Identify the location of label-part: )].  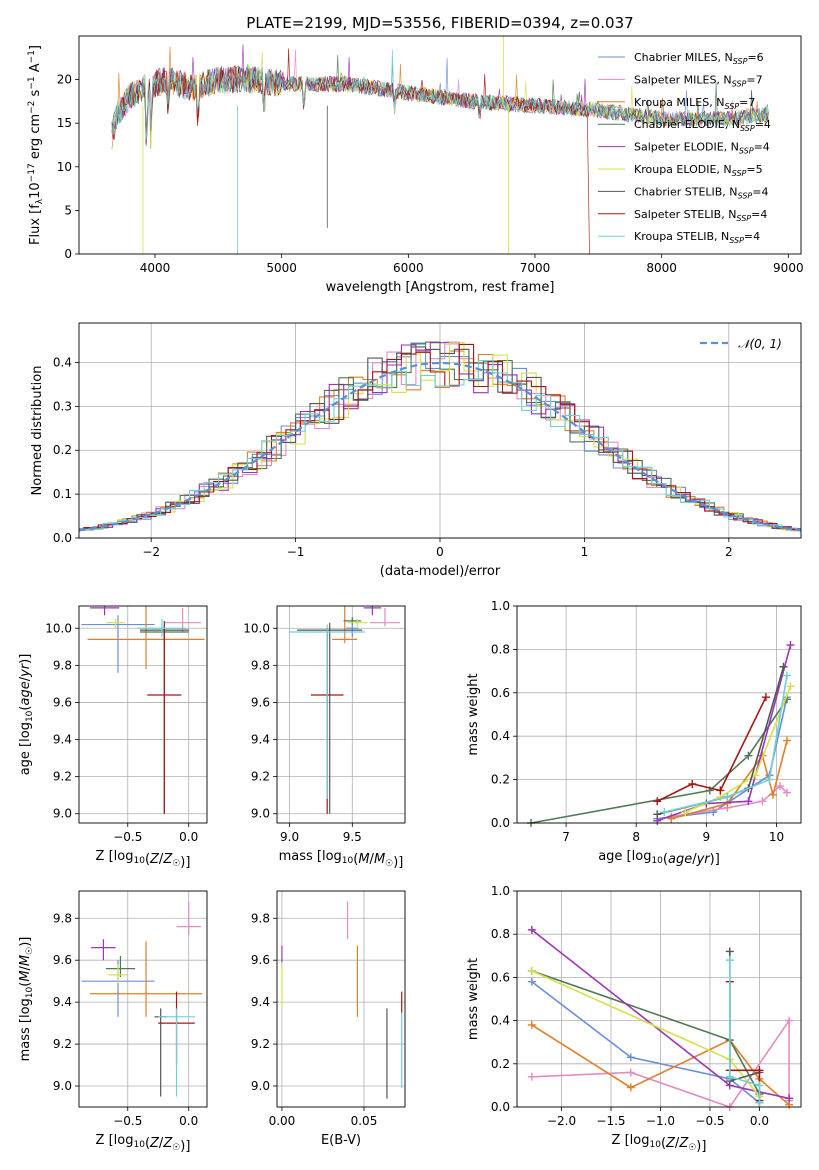
(25, 659).